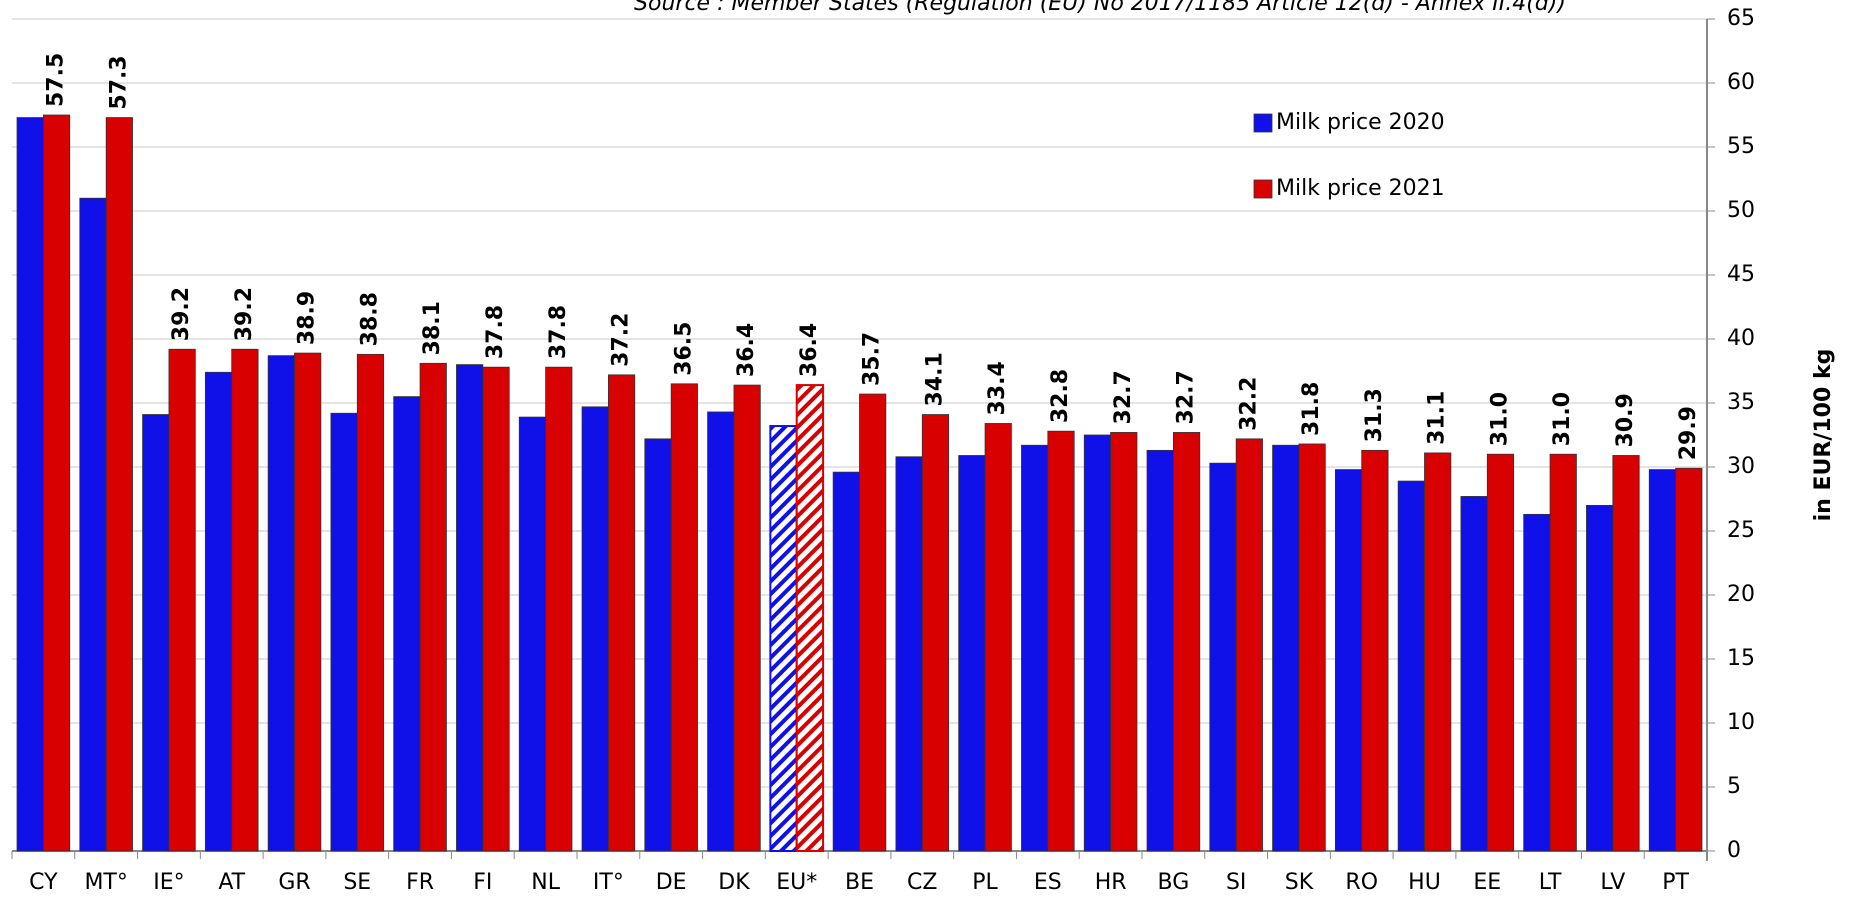  Describe the element at coordinates (997, 388) in the screenshot. I see `data-label: 33.4` at that location.